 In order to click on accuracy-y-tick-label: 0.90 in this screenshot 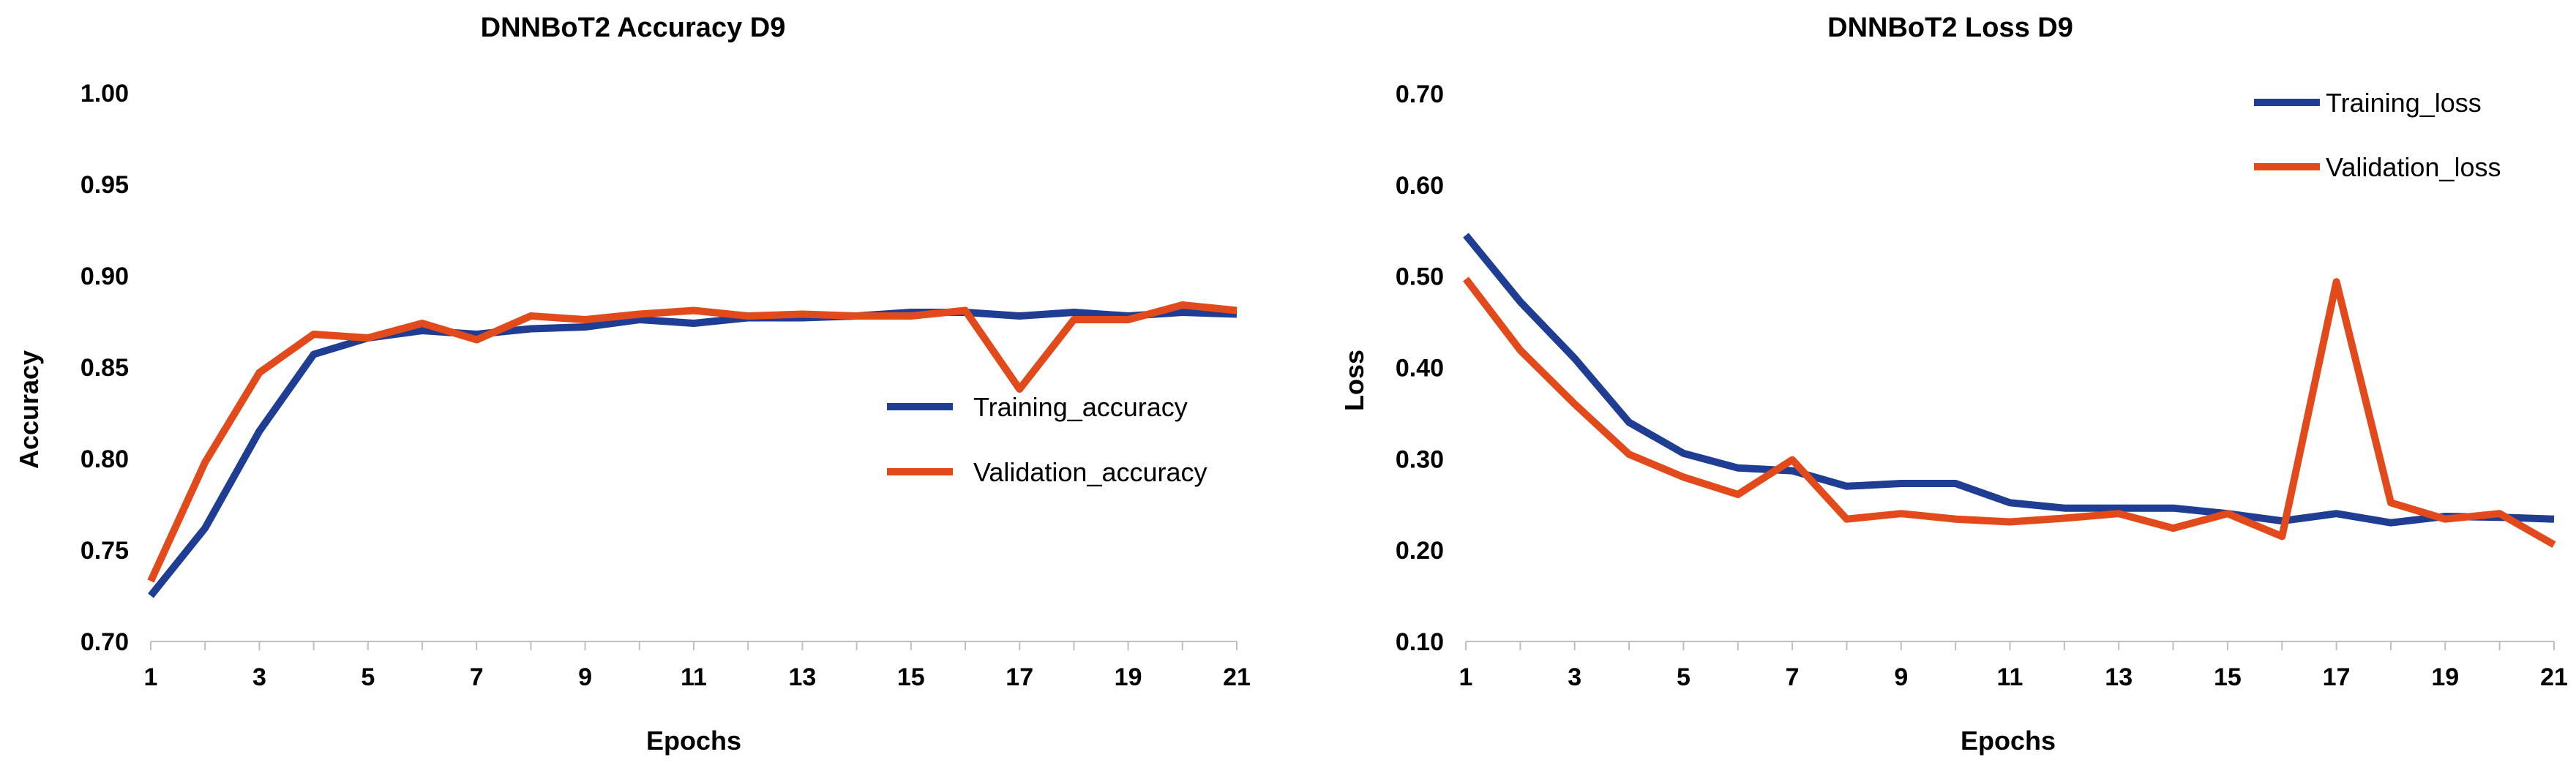, I will do `click(104, 276)`.